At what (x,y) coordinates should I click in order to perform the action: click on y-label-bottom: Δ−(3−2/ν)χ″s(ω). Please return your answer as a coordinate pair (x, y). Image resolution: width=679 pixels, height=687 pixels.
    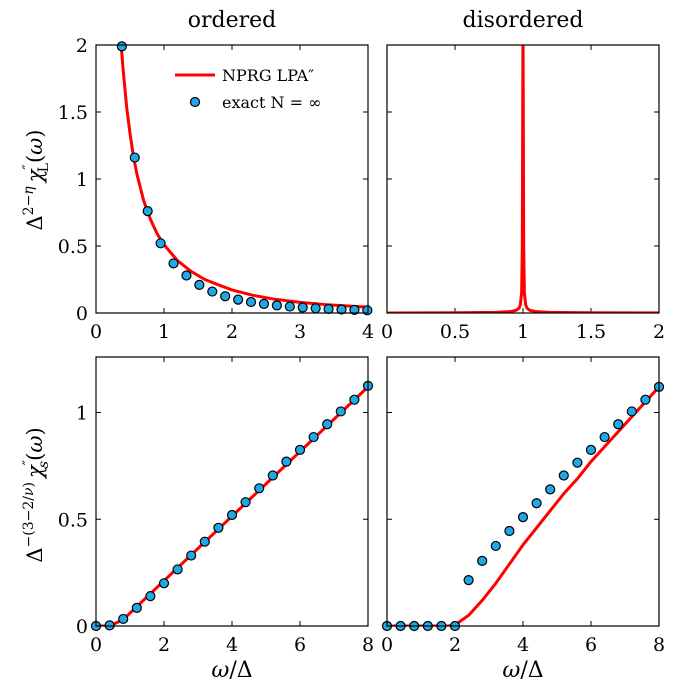
    Looking at the image, I should click on (36, 494).